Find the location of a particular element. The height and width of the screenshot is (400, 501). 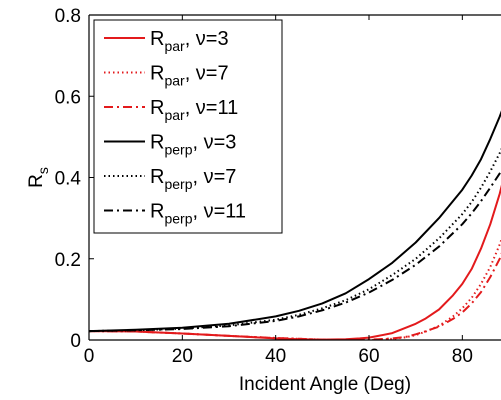

x-axis-label: Incident Angle (Deg) is located at coordinates (325, 384).